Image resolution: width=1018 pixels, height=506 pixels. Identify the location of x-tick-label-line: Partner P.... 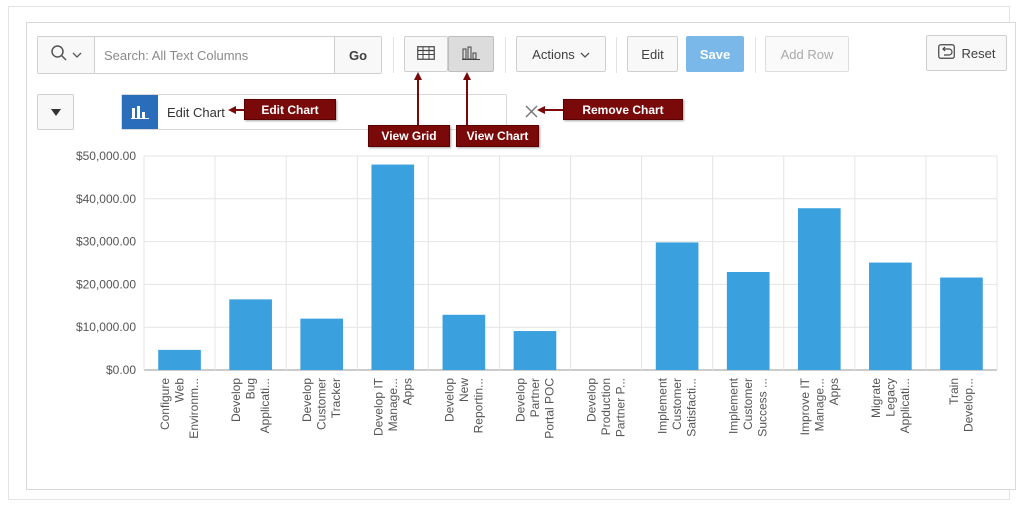
(621, 407).